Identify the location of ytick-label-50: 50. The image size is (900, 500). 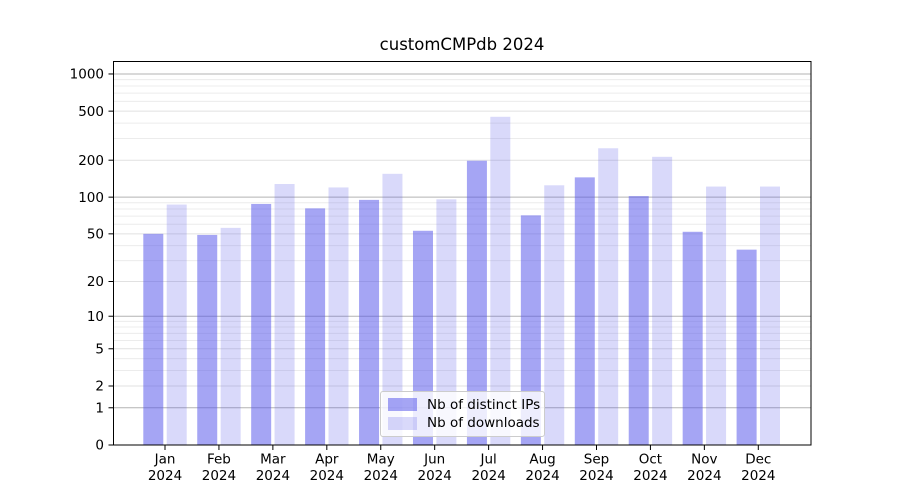
(95, 235).